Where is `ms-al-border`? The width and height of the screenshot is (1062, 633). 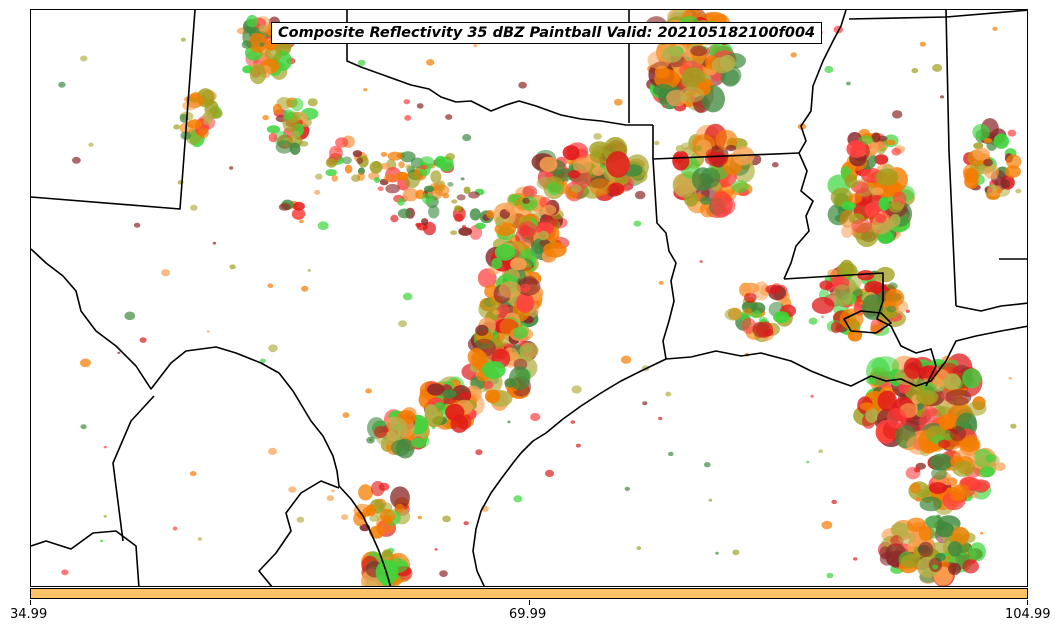
ms-al-border is located at coordinates (951, 158).